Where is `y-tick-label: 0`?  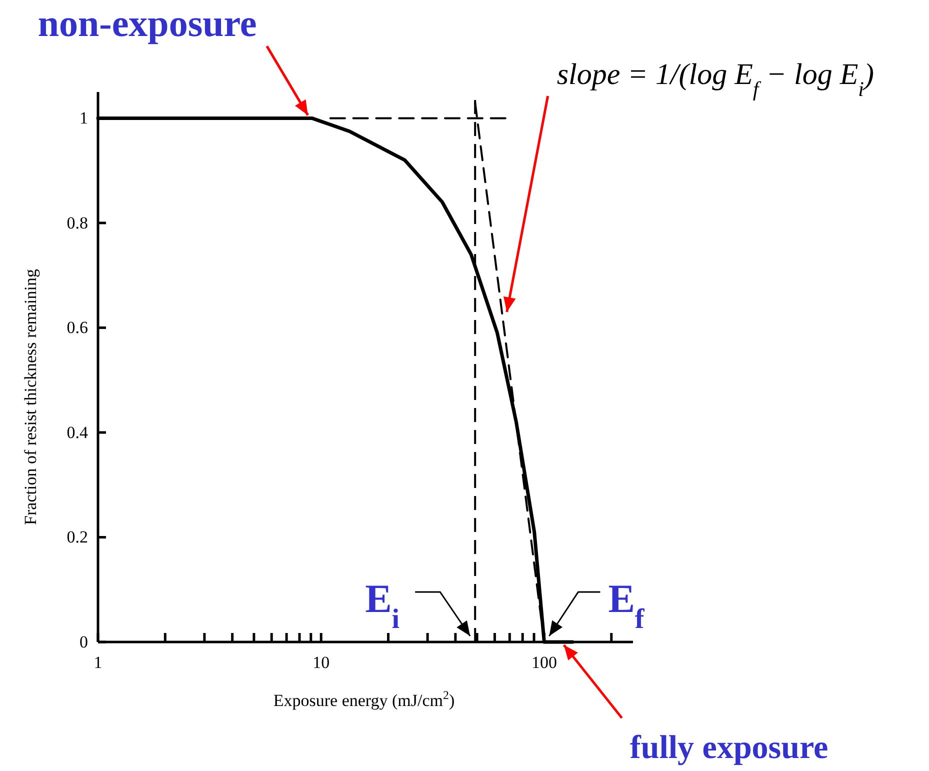 y-tick-label: 0 is located at coordinates (84, 642).